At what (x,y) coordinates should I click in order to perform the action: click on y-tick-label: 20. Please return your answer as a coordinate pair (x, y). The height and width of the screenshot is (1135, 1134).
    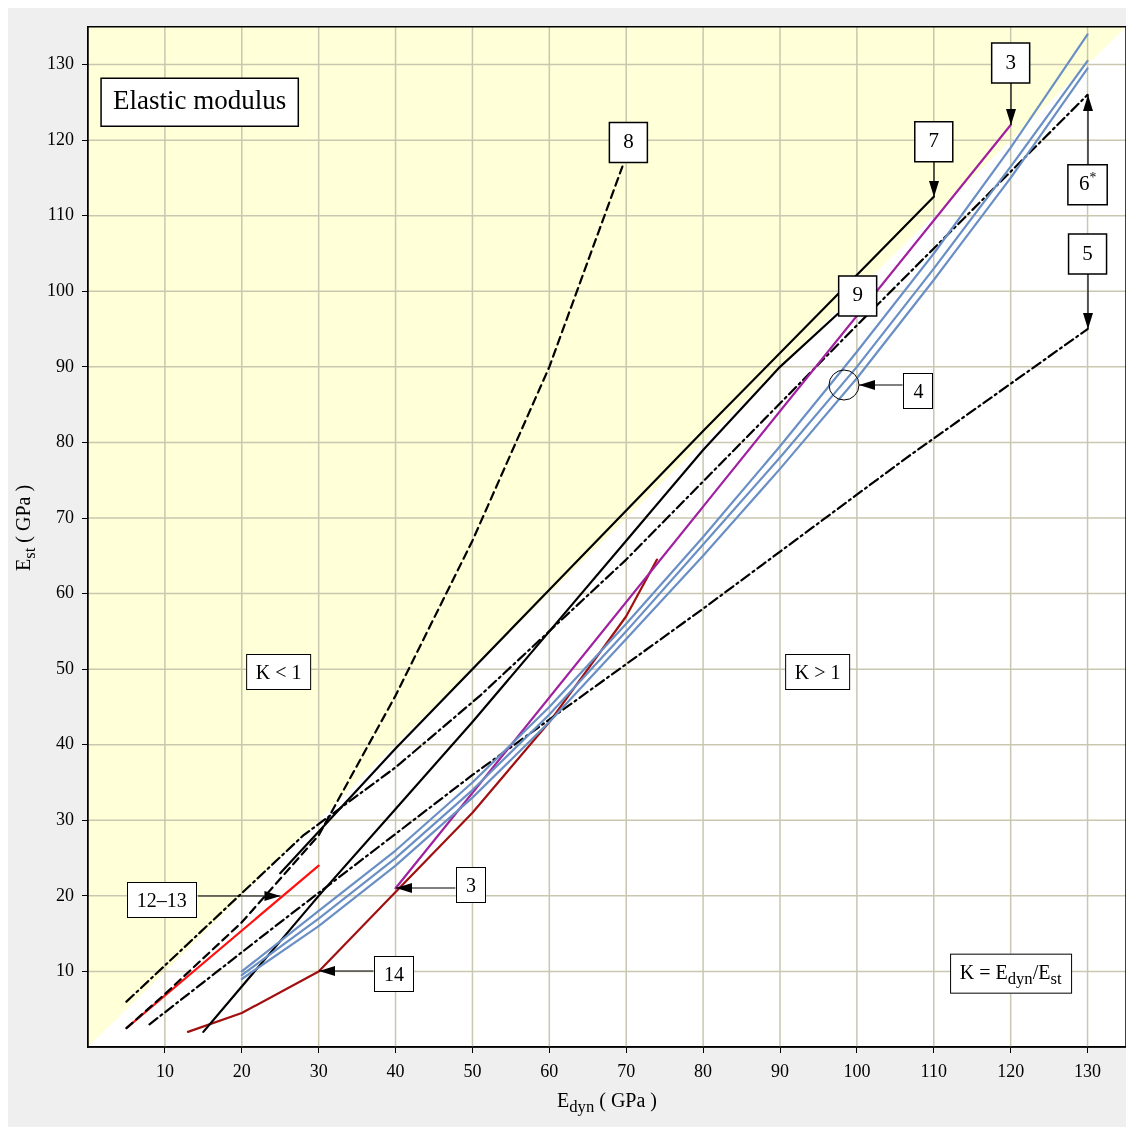
    Looking at the image, I should click on (65, 894).